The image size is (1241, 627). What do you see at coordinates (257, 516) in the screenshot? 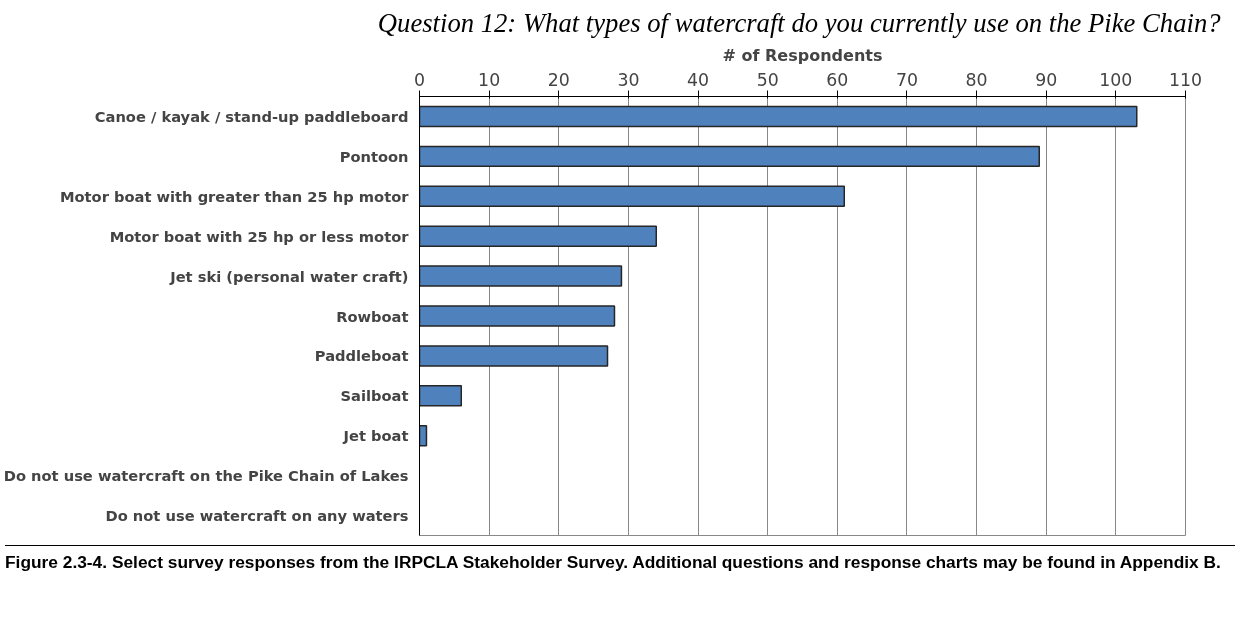
I see `y-tick-label: Do not use watercraft on any waters` at bounding box center [257, 516].